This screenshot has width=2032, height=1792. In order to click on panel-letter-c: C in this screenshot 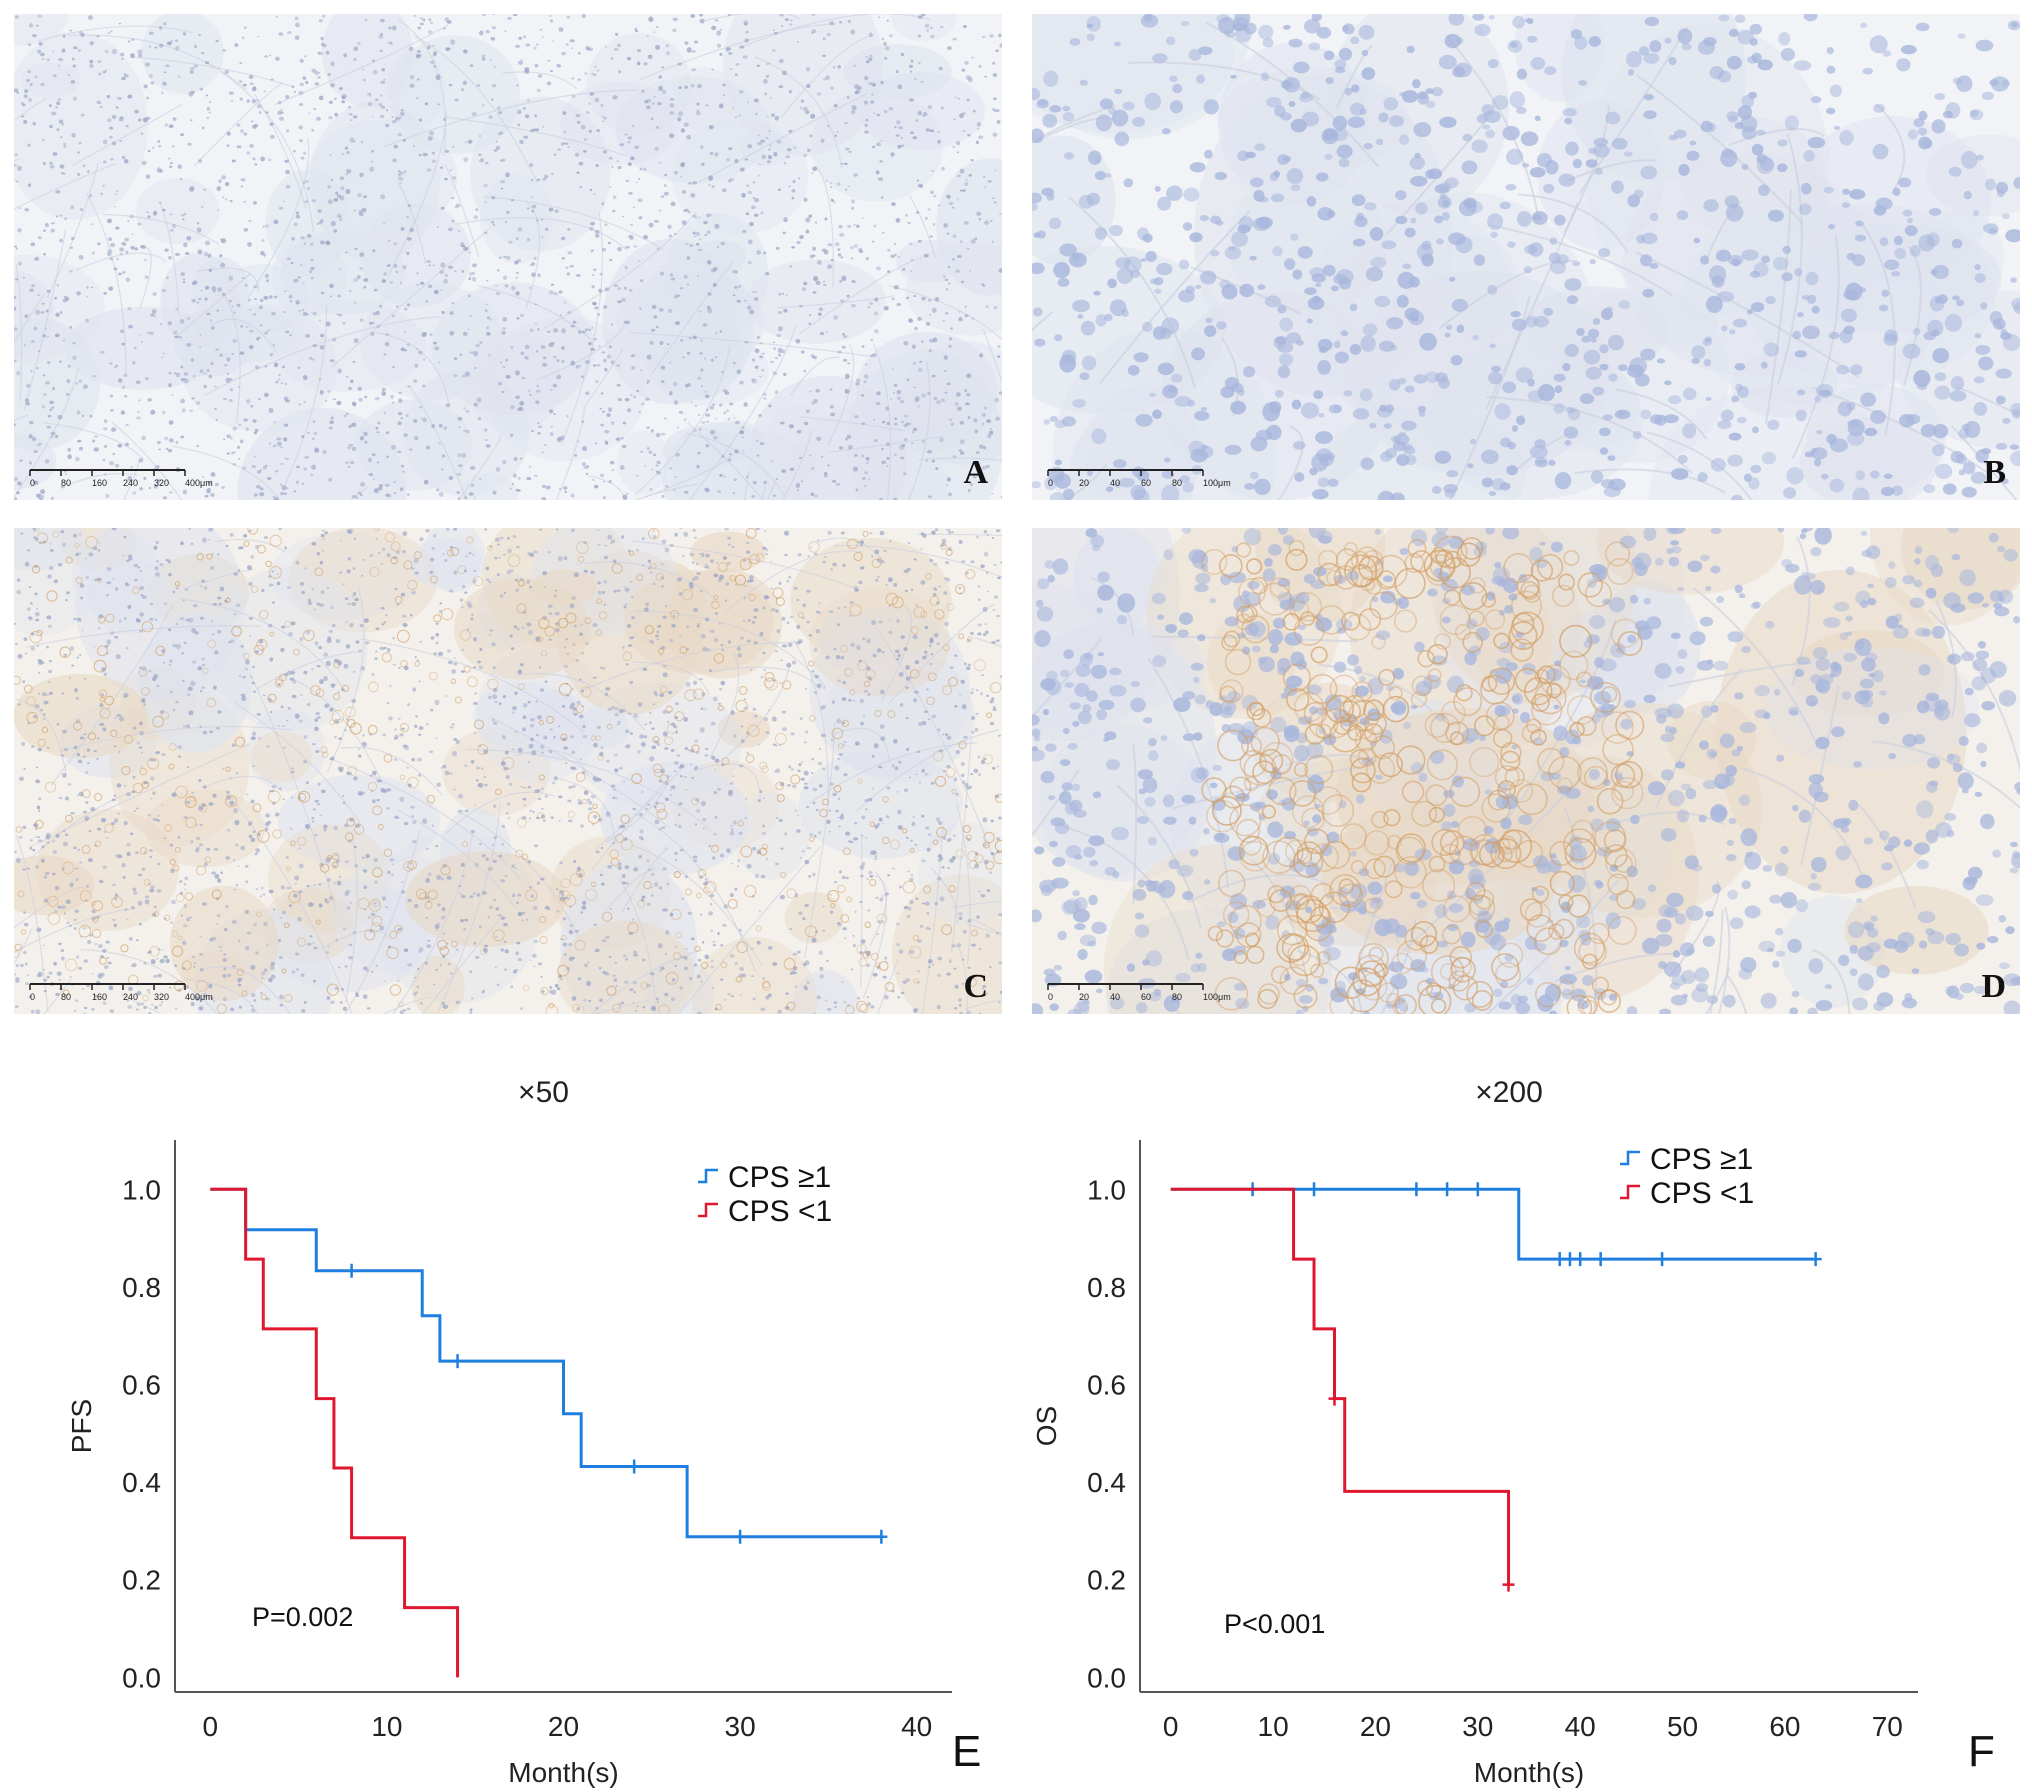, I will do `click(975, 986)`.